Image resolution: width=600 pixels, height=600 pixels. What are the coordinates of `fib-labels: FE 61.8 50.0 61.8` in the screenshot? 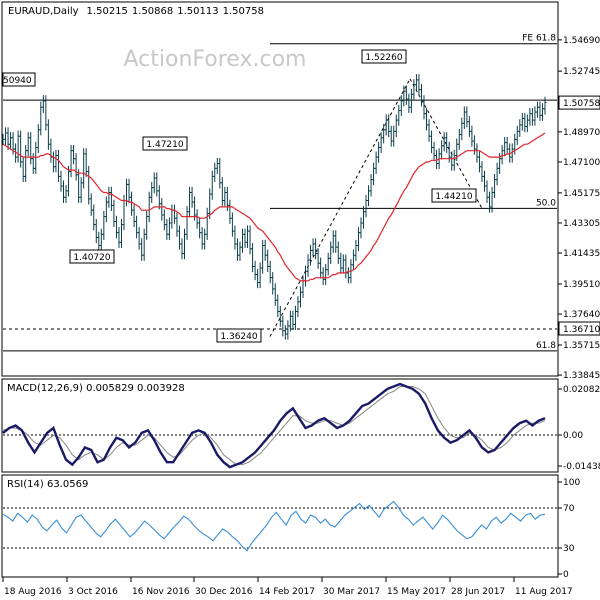 It's located at (539, 192).